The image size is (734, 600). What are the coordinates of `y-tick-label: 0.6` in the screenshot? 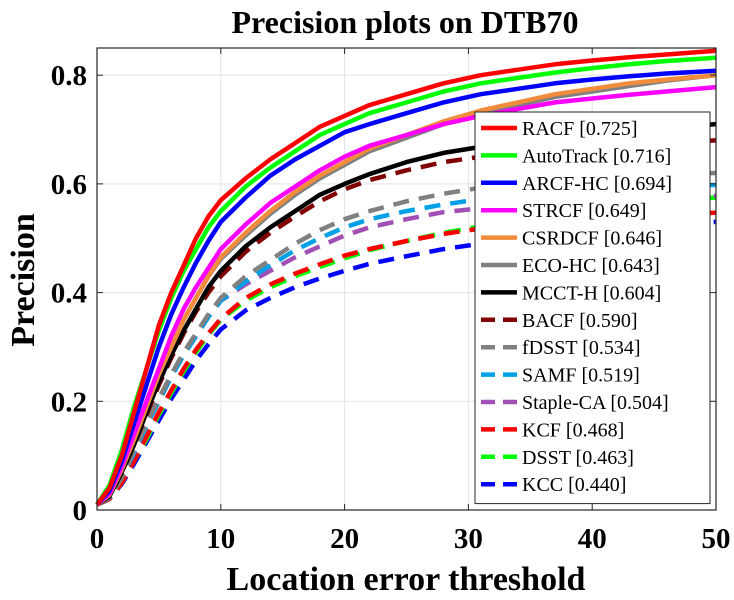 It's located at (69, 185).